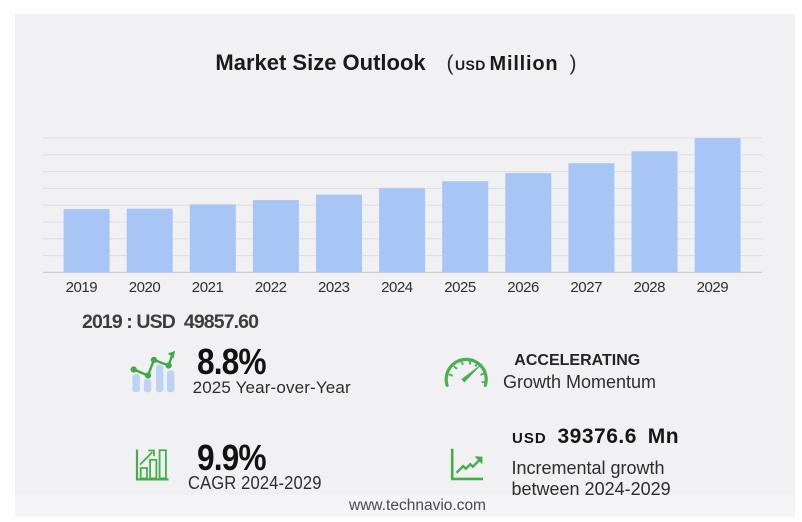  What do you see at coordinates (650, 287) in the screenshot?
I see `svg-text: 2028` at bounding box center [650, 287].